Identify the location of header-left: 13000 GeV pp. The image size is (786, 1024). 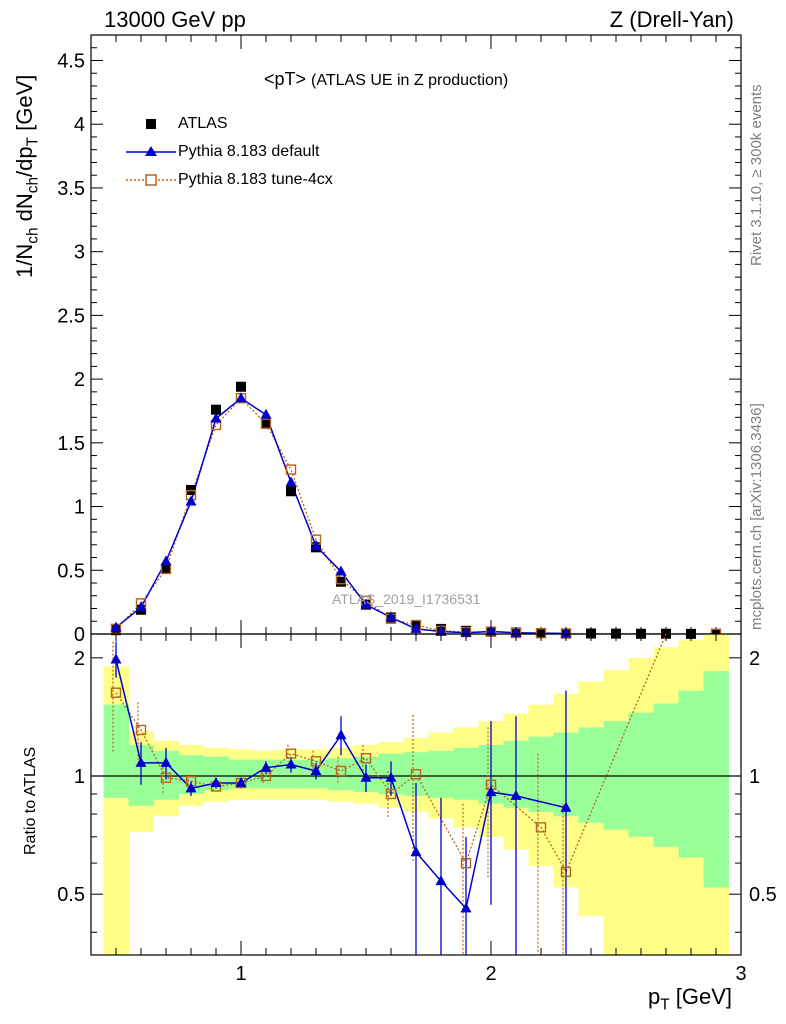
(175, 19).